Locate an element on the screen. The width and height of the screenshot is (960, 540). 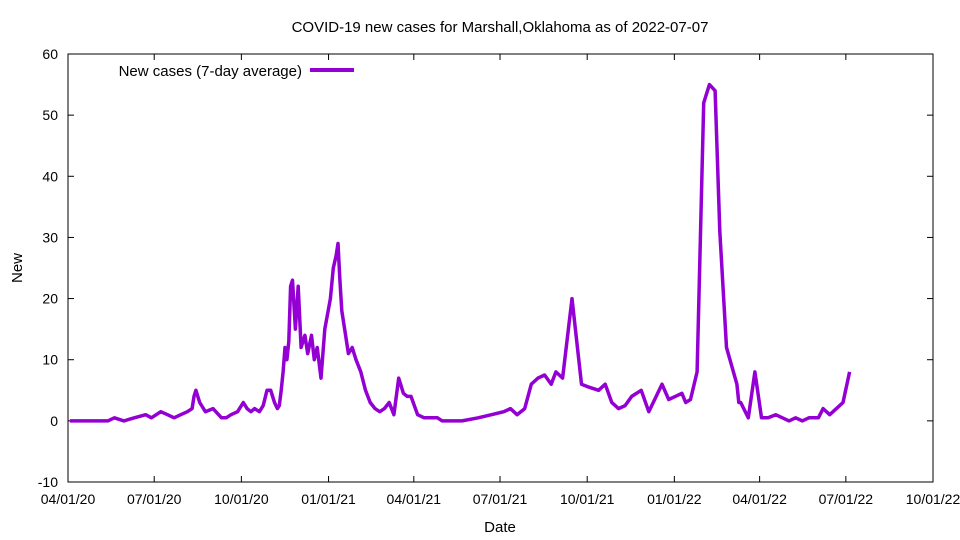
y-tick-label: 50 is located at coordinates (50, 115).